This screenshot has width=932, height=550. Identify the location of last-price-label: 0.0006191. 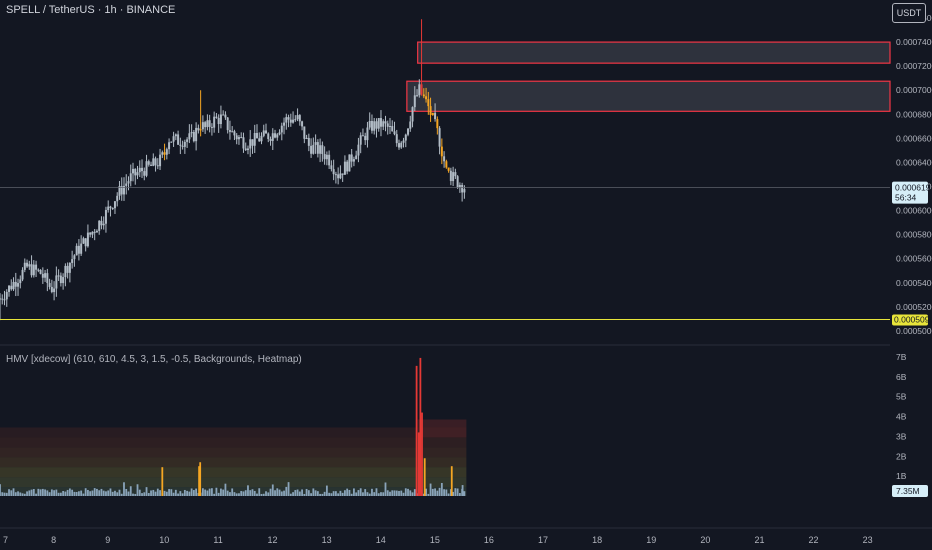
(913, 188).